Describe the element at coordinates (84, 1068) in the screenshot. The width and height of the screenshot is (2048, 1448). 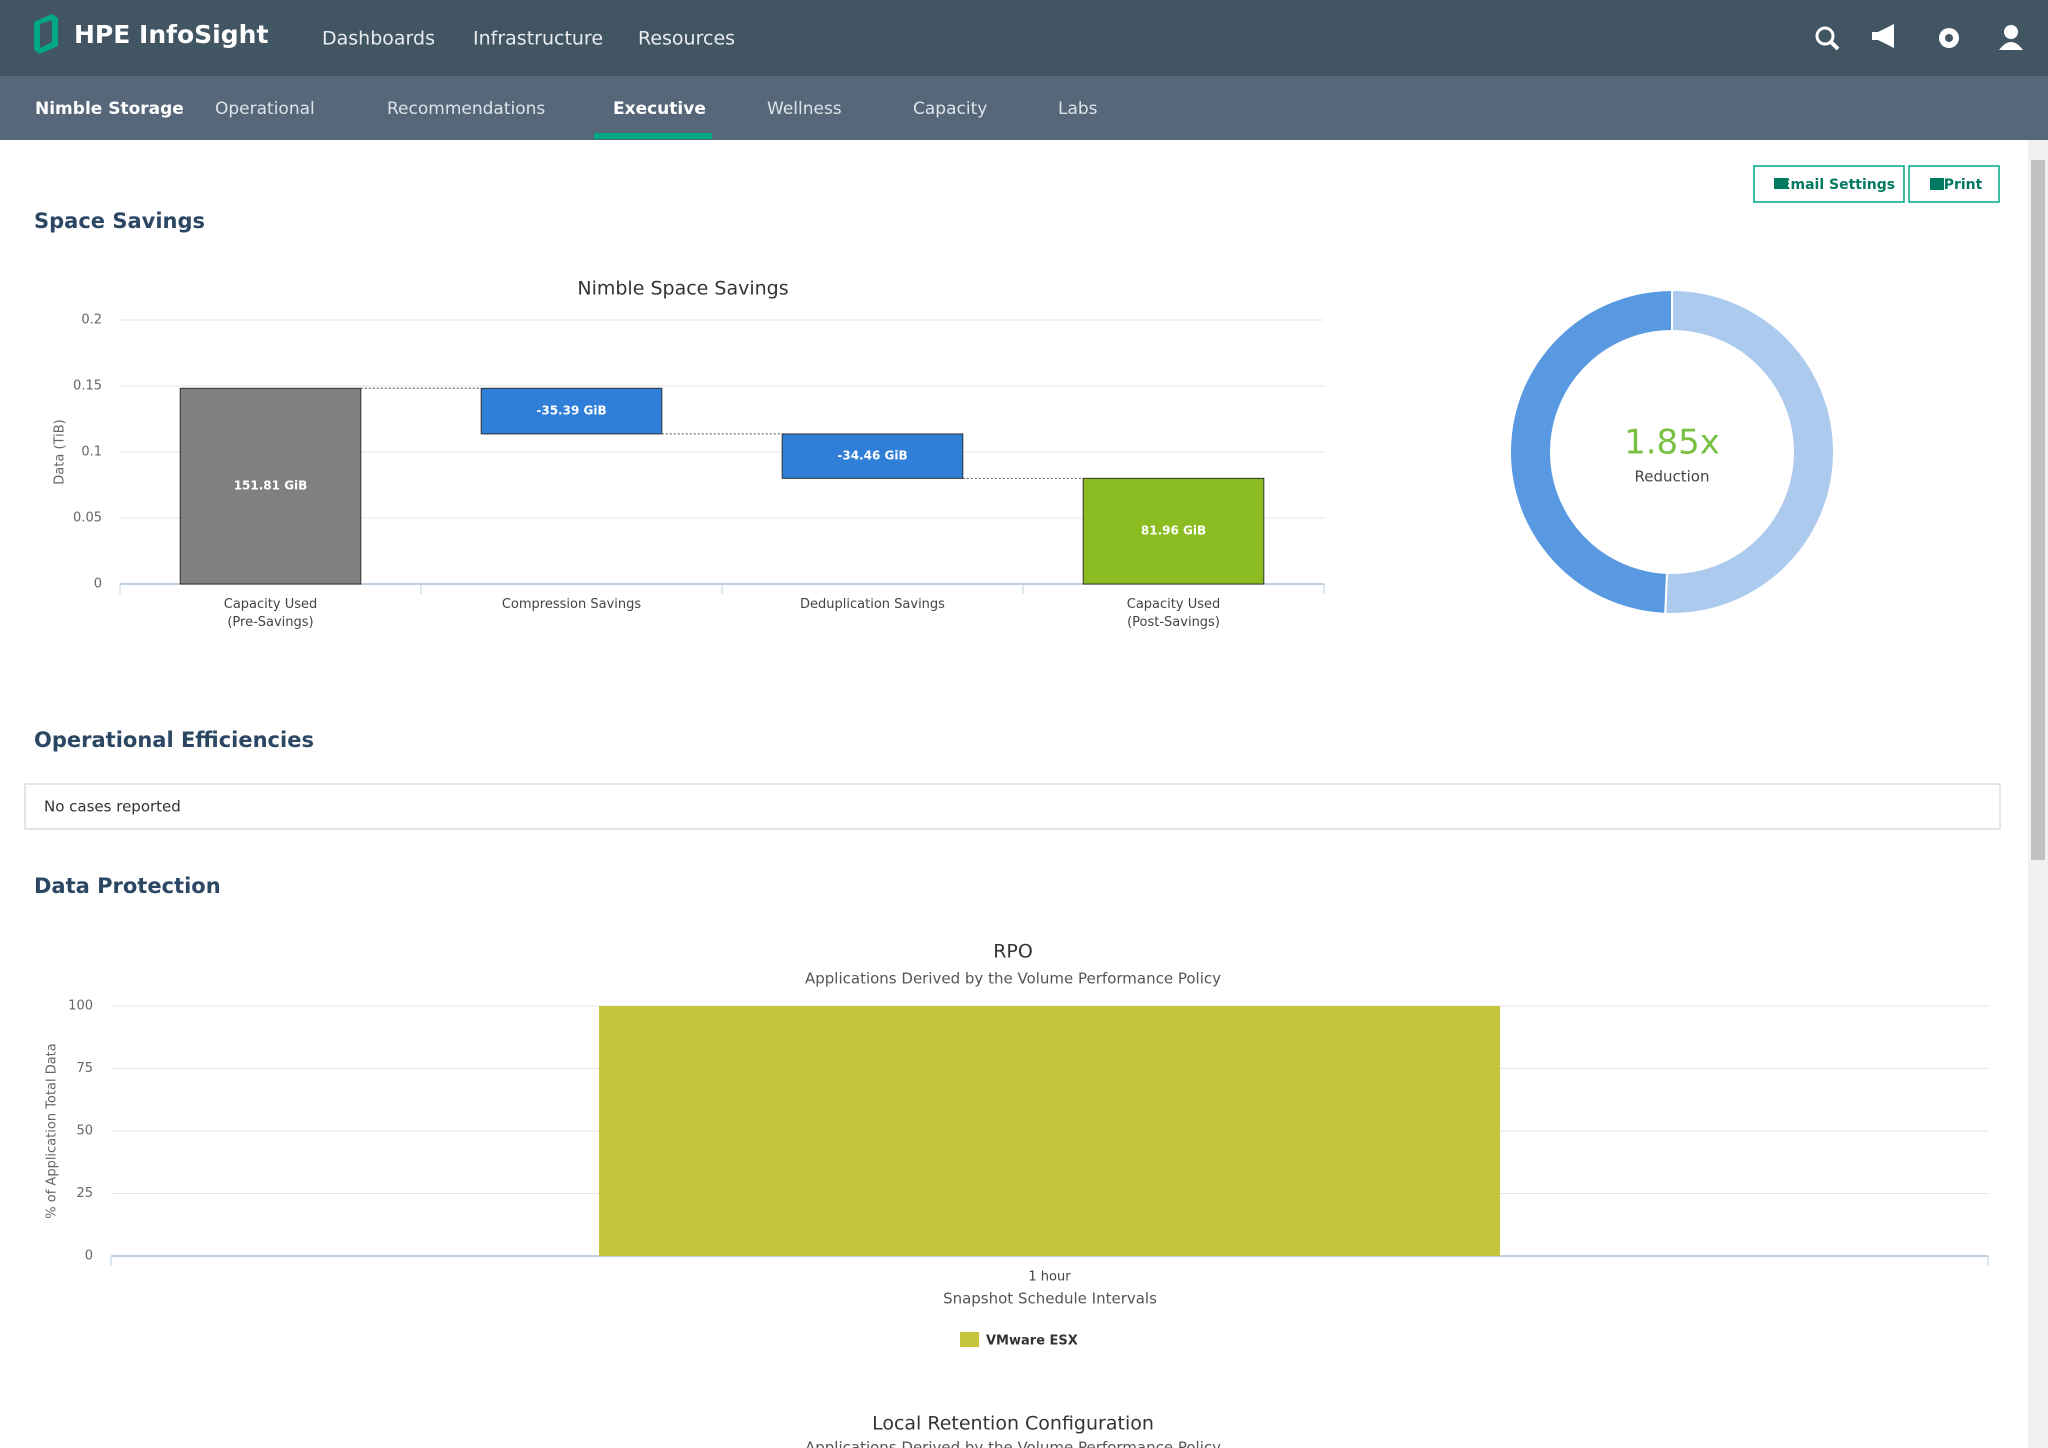
I see `y-tick-label: 75` at that location.